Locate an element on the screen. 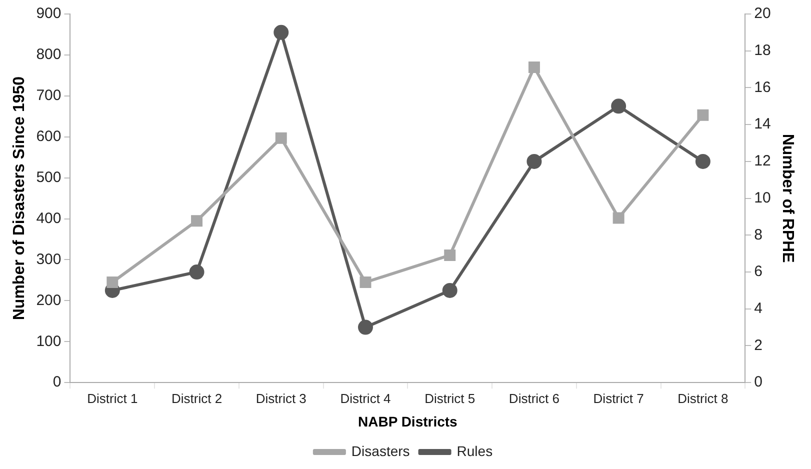  y-tick-label: 200 is located at coordinates (49, 300).